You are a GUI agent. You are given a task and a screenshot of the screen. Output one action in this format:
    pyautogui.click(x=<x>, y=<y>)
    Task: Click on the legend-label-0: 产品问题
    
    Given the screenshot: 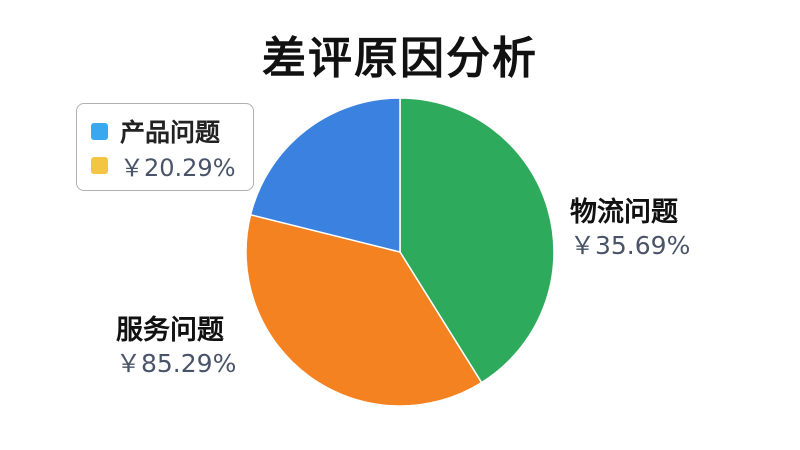 What is the action you would take?
    pyautogui.click(x=170, y=132)
    